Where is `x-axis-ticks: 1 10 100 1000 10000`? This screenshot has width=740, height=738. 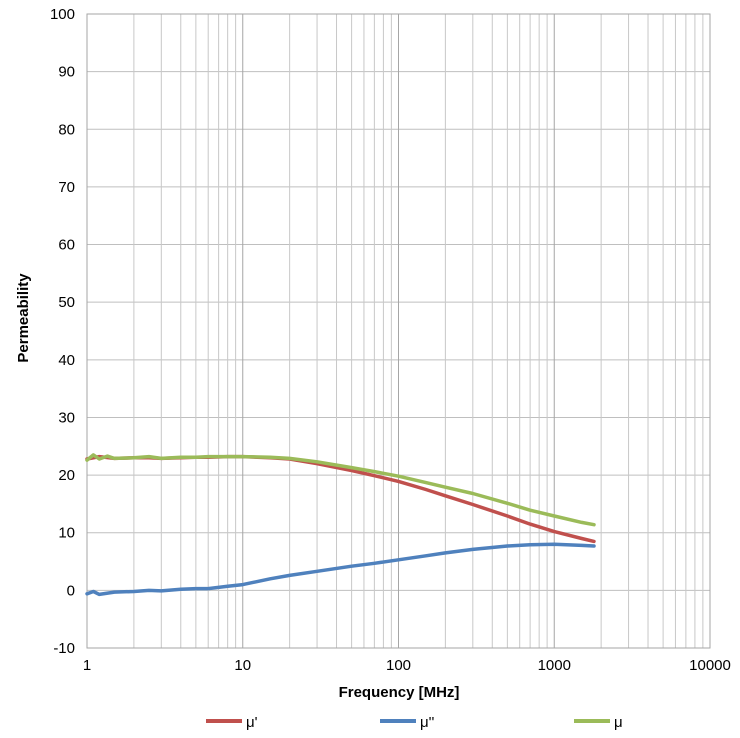
x-axis-ticks: 1 10 100 1000 10000 is located at coordinates (407, 665).